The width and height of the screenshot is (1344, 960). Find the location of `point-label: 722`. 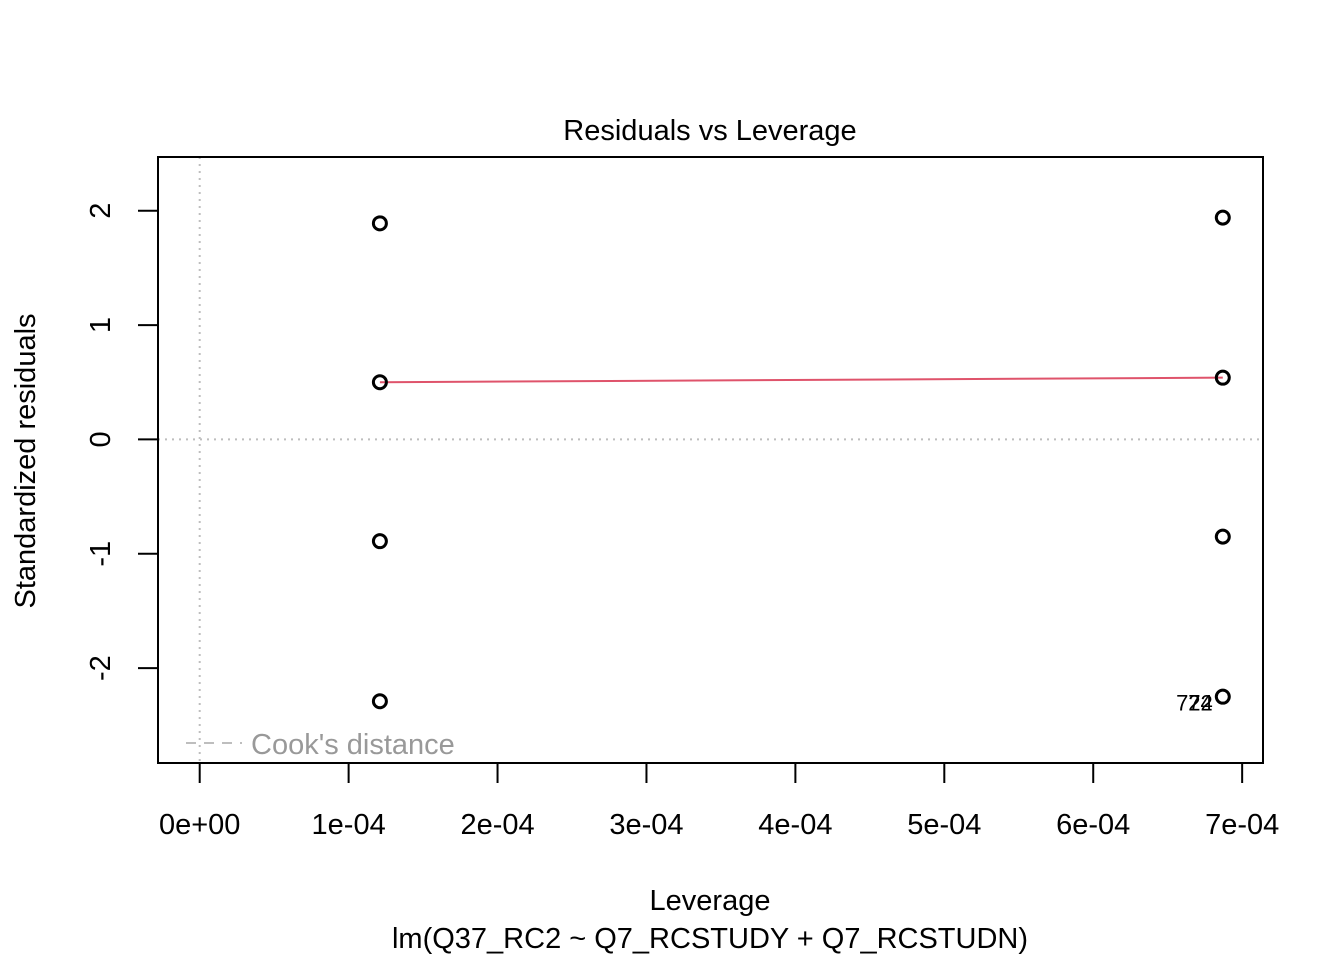

point-label: 722 is located at coordinates (1194, 703).